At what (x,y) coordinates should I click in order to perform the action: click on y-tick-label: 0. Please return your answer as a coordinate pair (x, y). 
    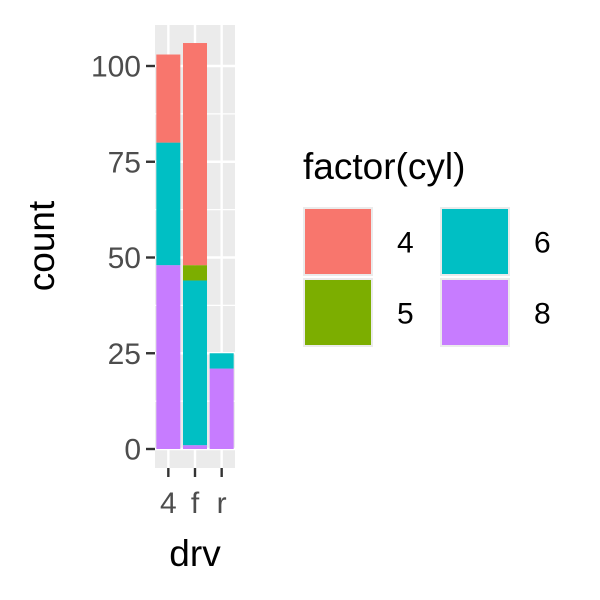
    Looking at the image, I should click on (132, 450).